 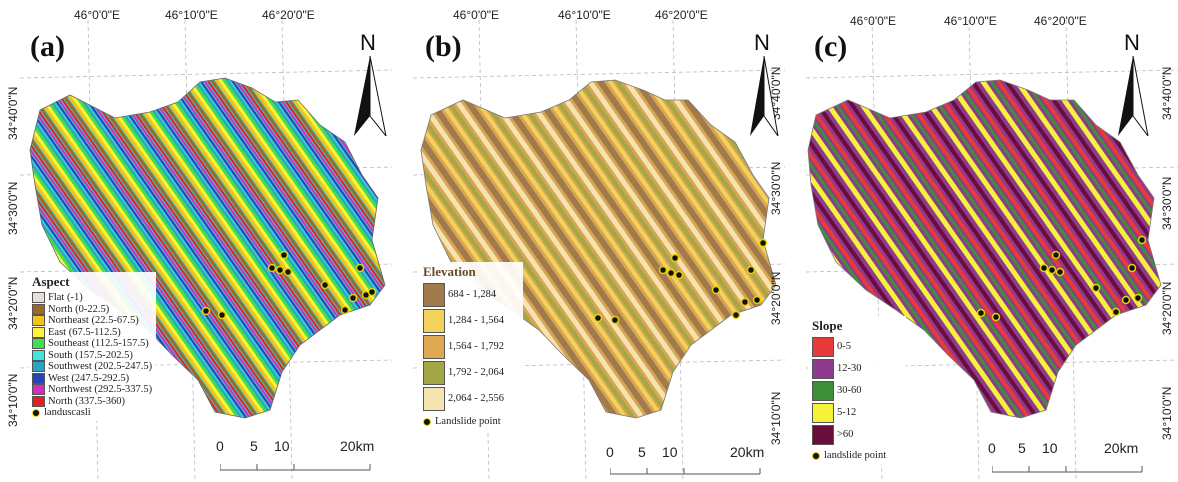 I want to click on legend-title: Elevation, so click(x=449, y=271).